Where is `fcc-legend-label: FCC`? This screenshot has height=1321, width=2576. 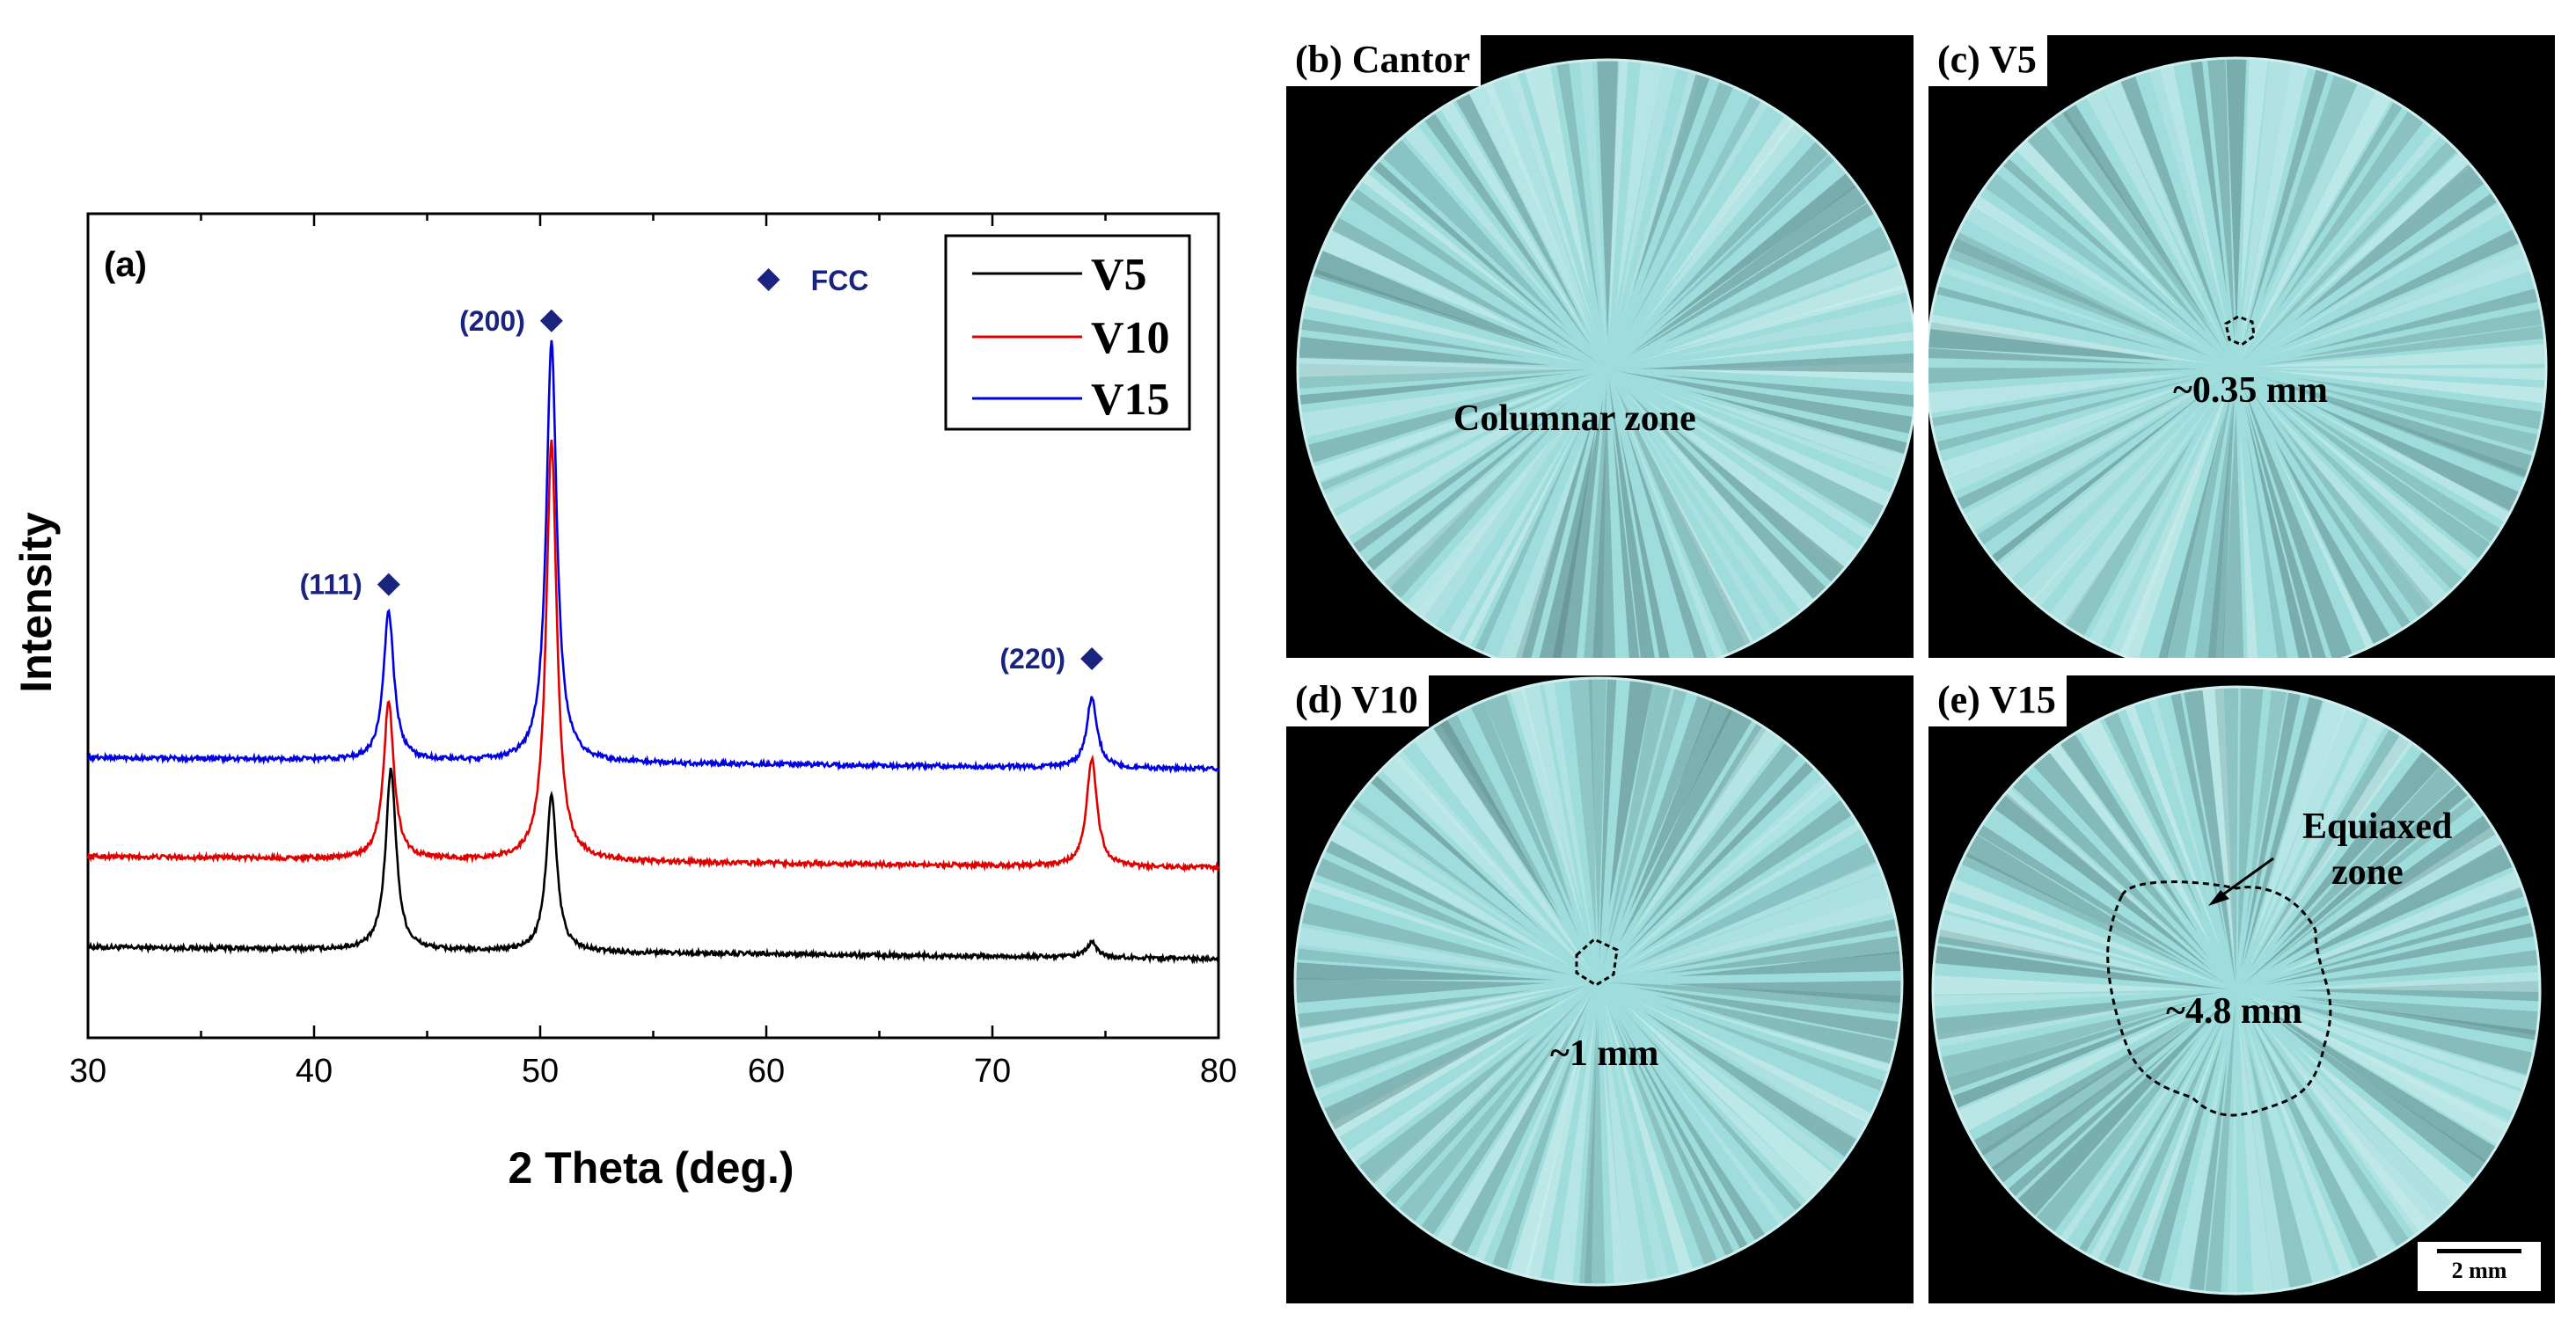 fcc-legend-label: FCC is located at coordinates (840, 280).